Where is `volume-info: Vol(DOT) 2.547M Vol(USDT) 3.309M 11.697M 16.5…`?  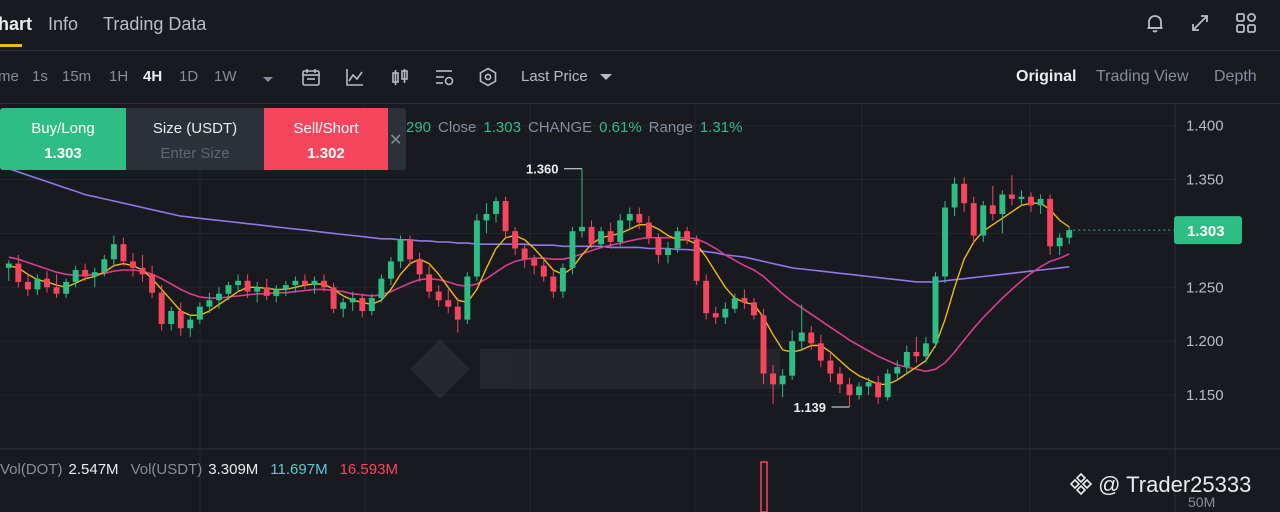 volume-info: Vol(DOT) 2.547M Vol(USDT) 3.309M 11.697M 16.5… is located at coordinates (202, 469).